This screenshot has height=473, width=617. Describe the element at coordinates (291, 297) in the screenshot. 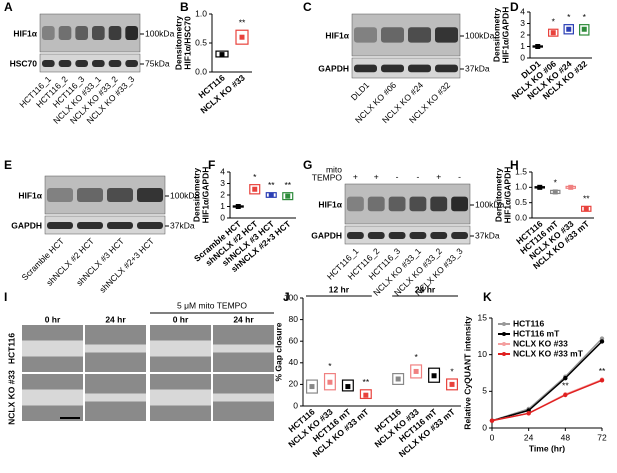

I see `y-tick-label: 100` at that location.